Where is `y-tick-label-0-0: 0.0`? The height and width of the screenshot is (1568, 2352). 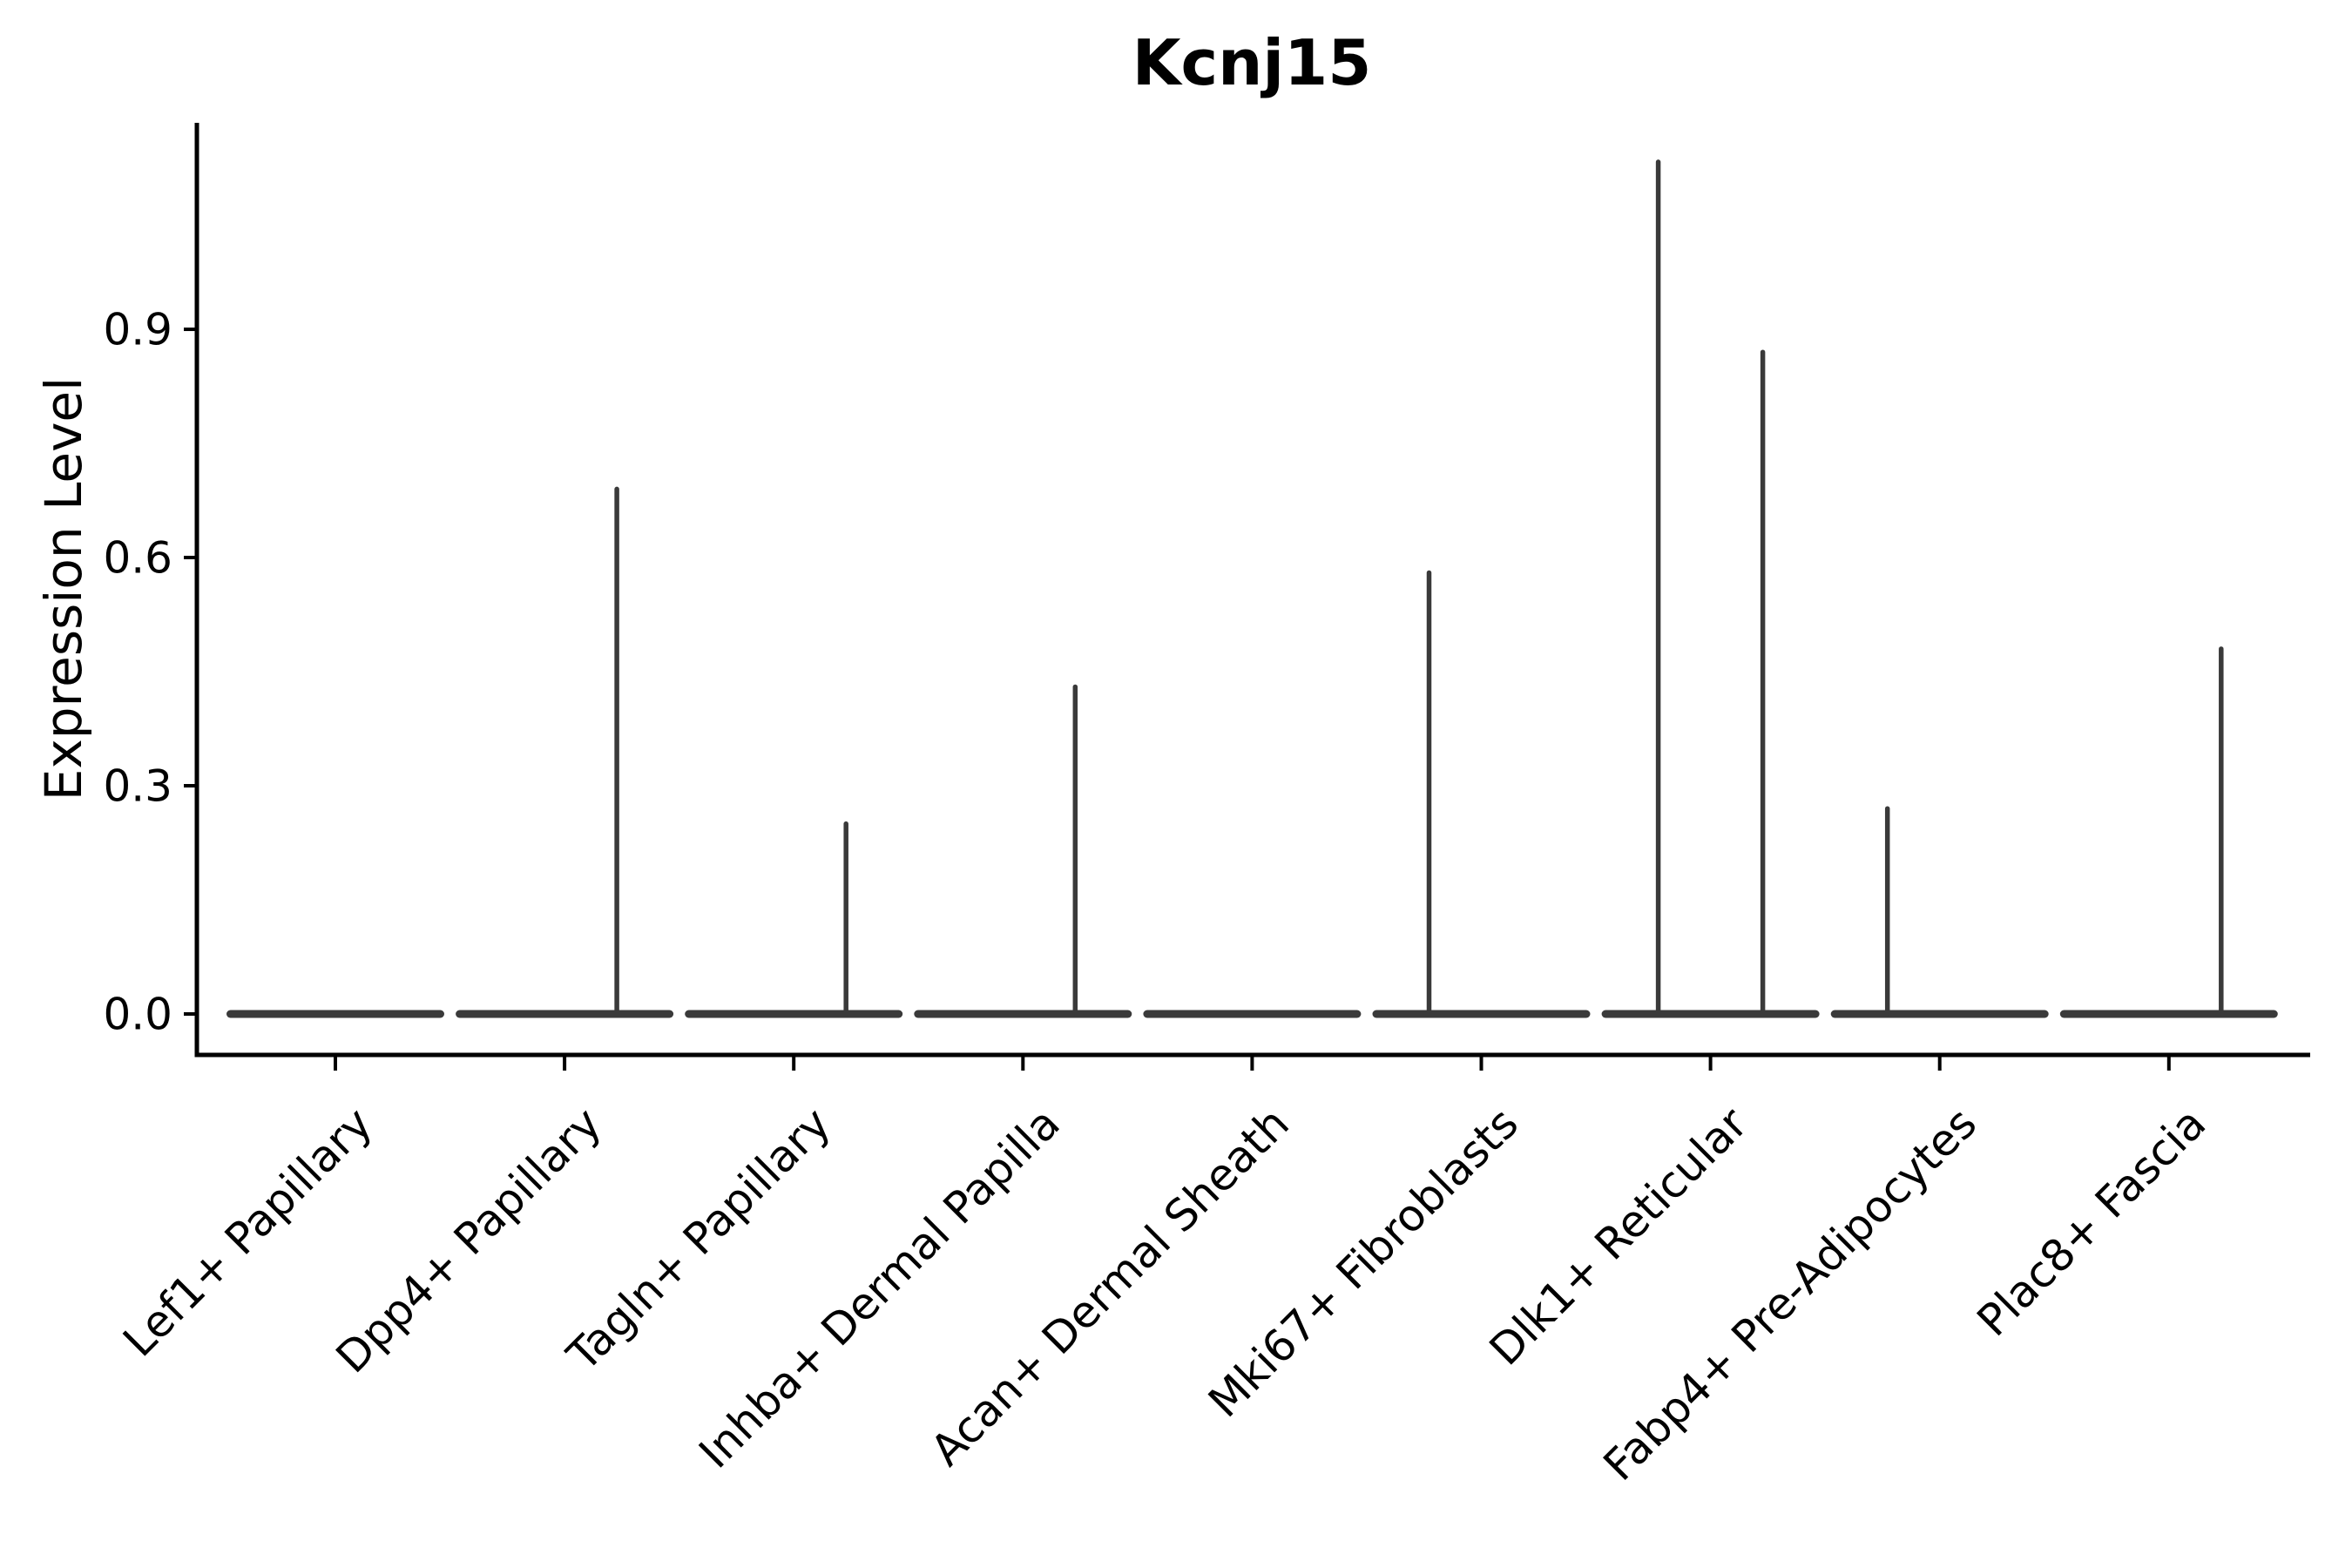 y-tick-label-0-0: 0.0 is located at coordinates (137, 1015).